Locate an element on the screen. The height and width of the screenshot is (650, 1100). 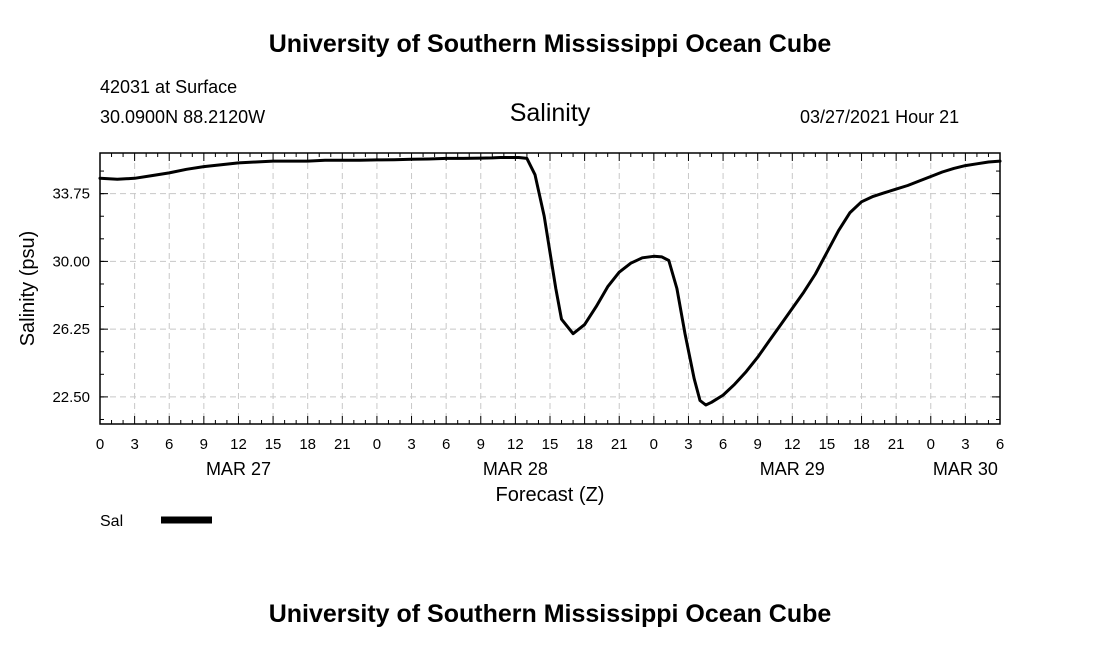
legend-label: Sal is located at coordinates (111, 521).